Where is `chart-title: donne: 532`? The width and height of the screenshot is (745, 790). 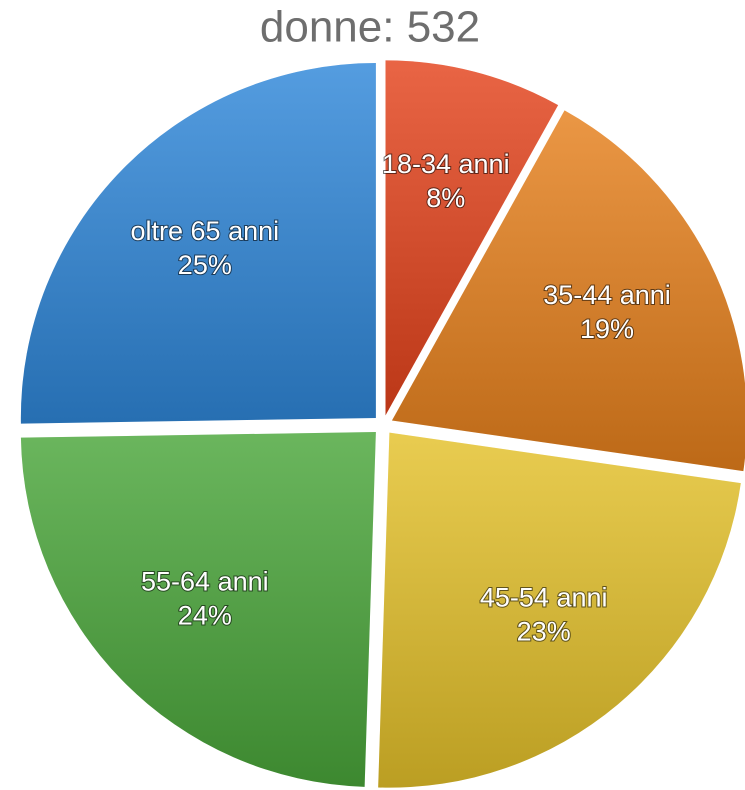 chart-title: donne: 532 is located at coordinates (370, 27).